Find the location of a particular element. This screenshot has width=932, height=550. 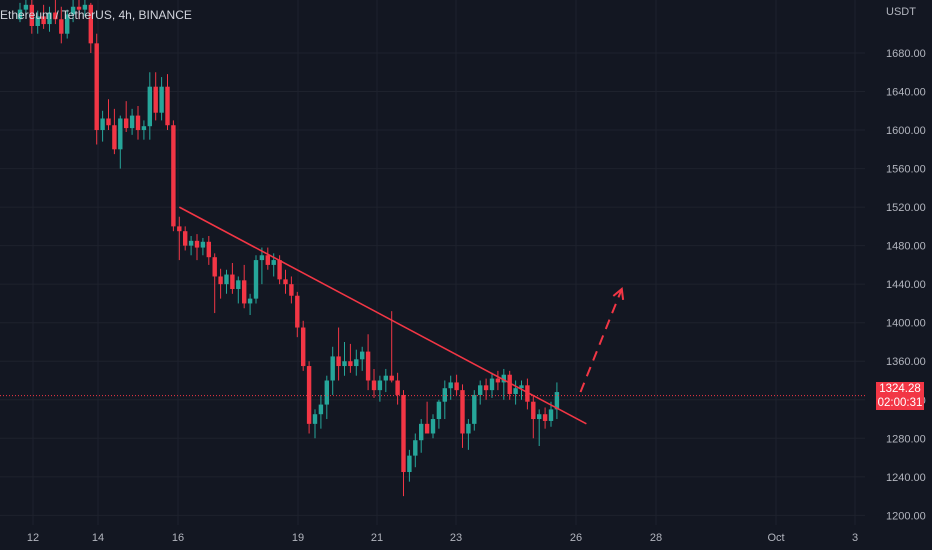

y-tick-label: 1440.00 is located at coordinates (906, 285).